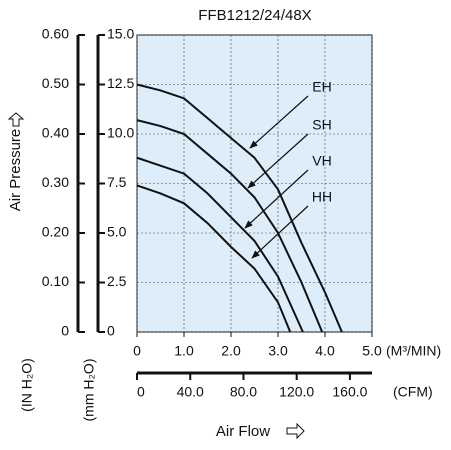 The width and height of the screenshot is (451, 450). What do you see at coordinates (120, 83) in the screenshot?
I see `y-tick-label: 12.5` at bounding box center [120, 83].